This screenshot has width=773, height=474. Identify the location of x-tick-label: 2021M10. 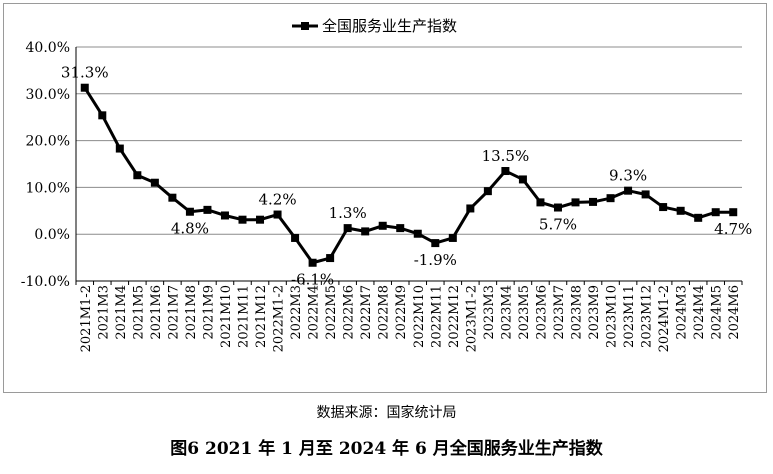
(226, 316).